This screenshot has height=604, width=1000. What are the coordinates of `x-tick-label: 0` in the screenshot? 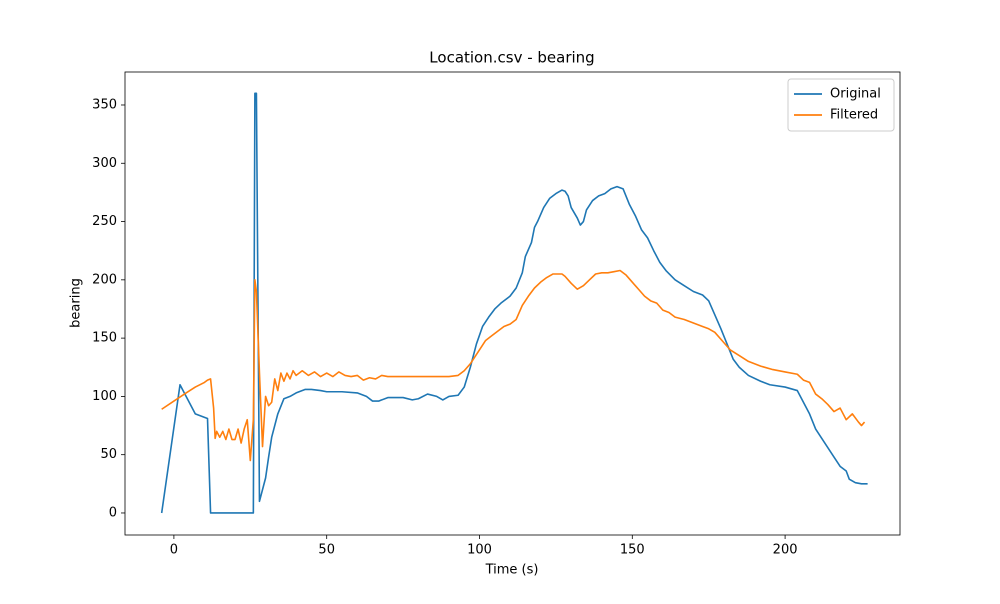 It's located at (174, 550).